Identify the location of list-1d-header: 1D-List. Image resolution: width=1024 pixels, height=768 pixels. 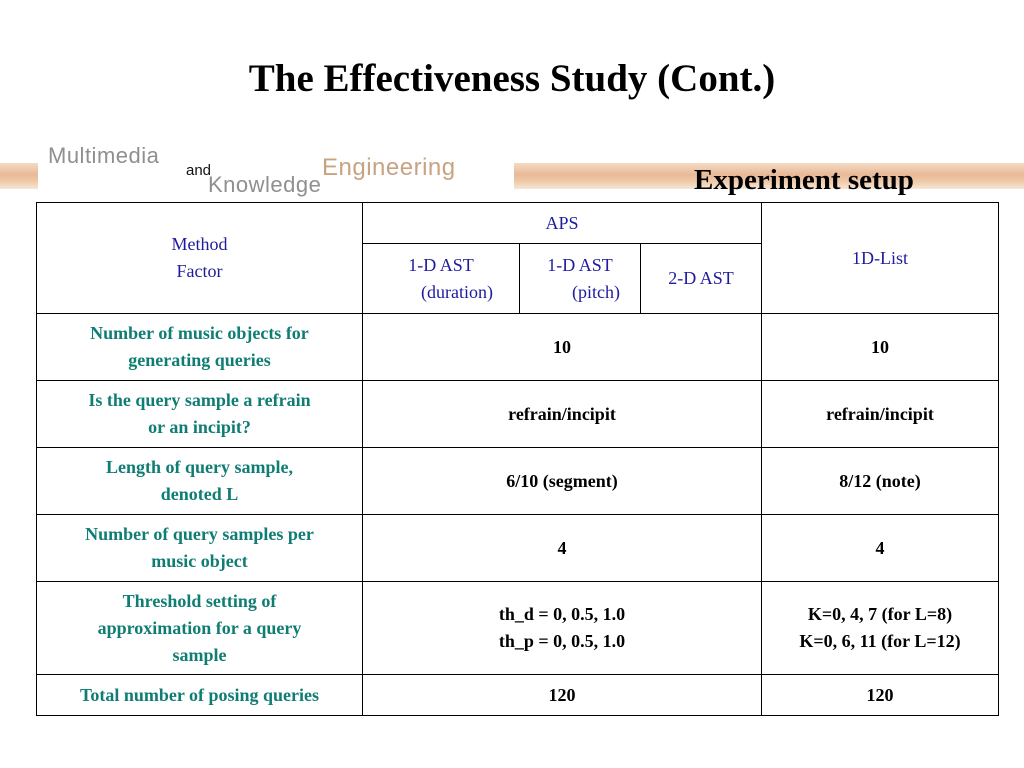
(880, 258).